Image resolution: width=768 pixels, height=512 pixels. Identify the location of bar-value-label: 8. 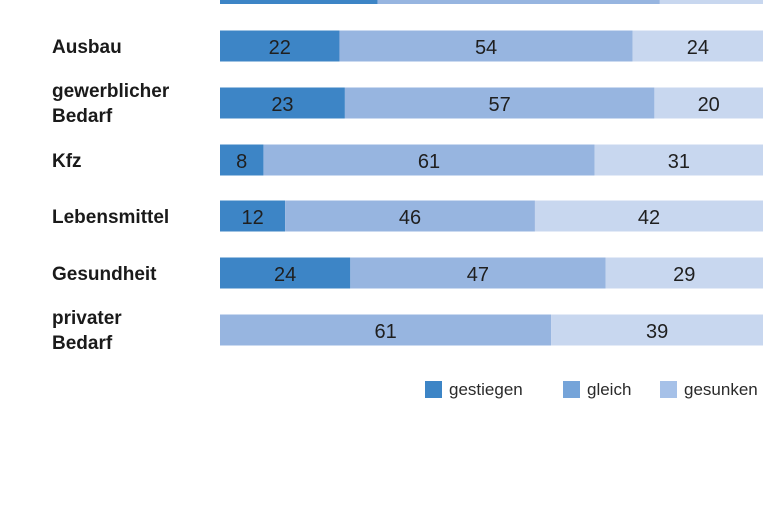
(241, 162).